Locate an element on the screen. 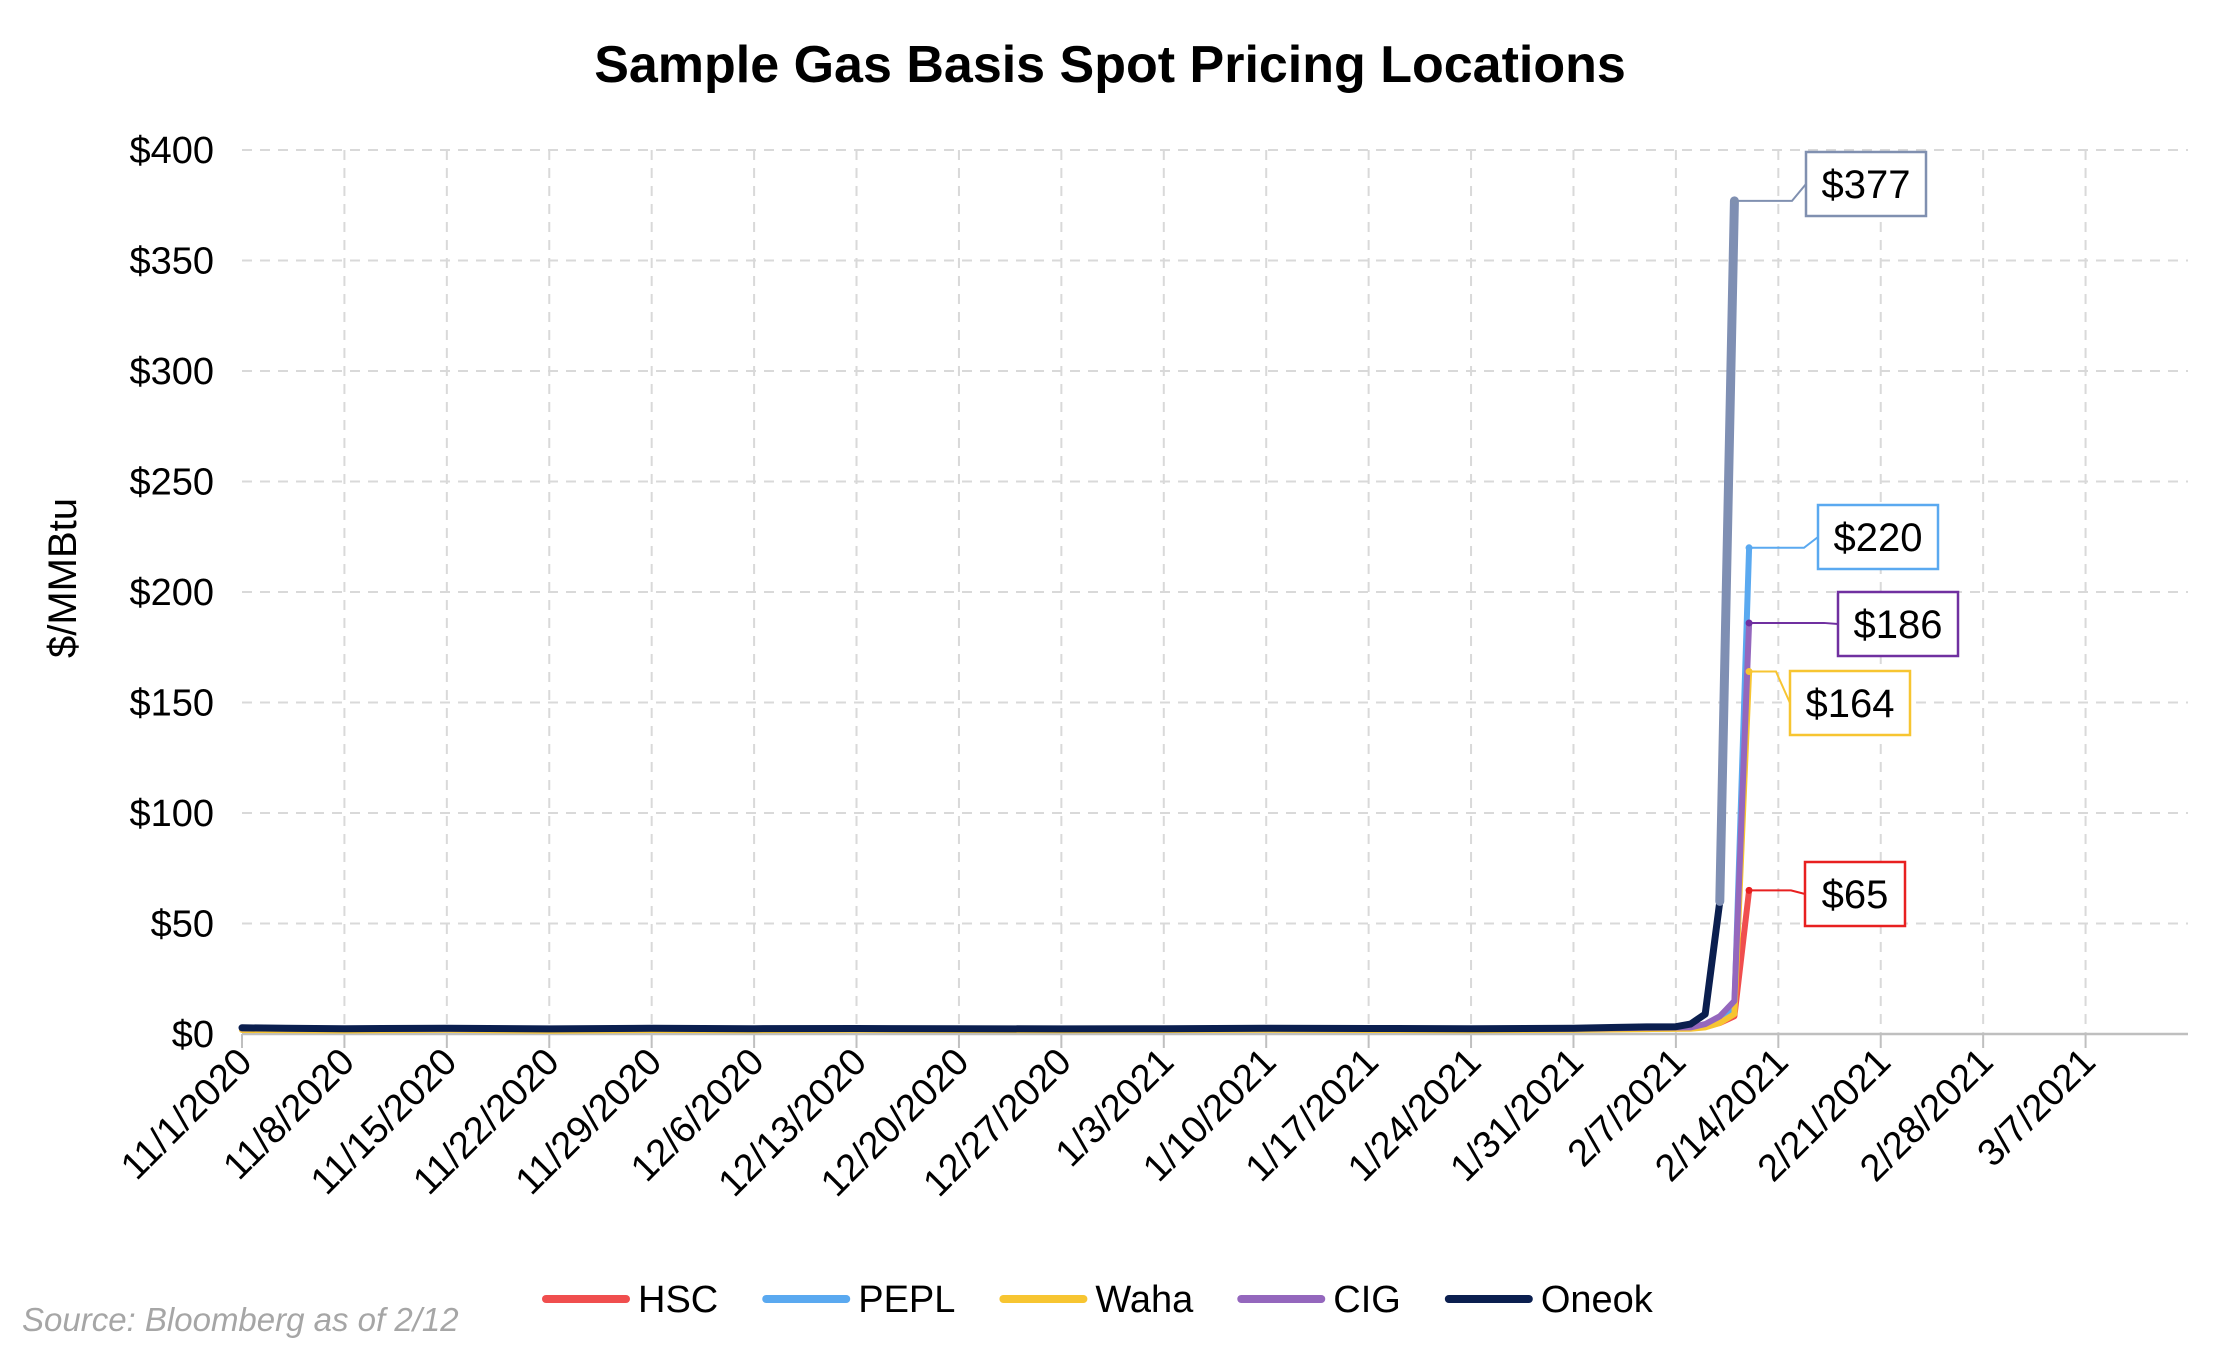 This screenshot has height=1350, width=2220. y-tick-label: $250 is located at coordinates (171, 483).